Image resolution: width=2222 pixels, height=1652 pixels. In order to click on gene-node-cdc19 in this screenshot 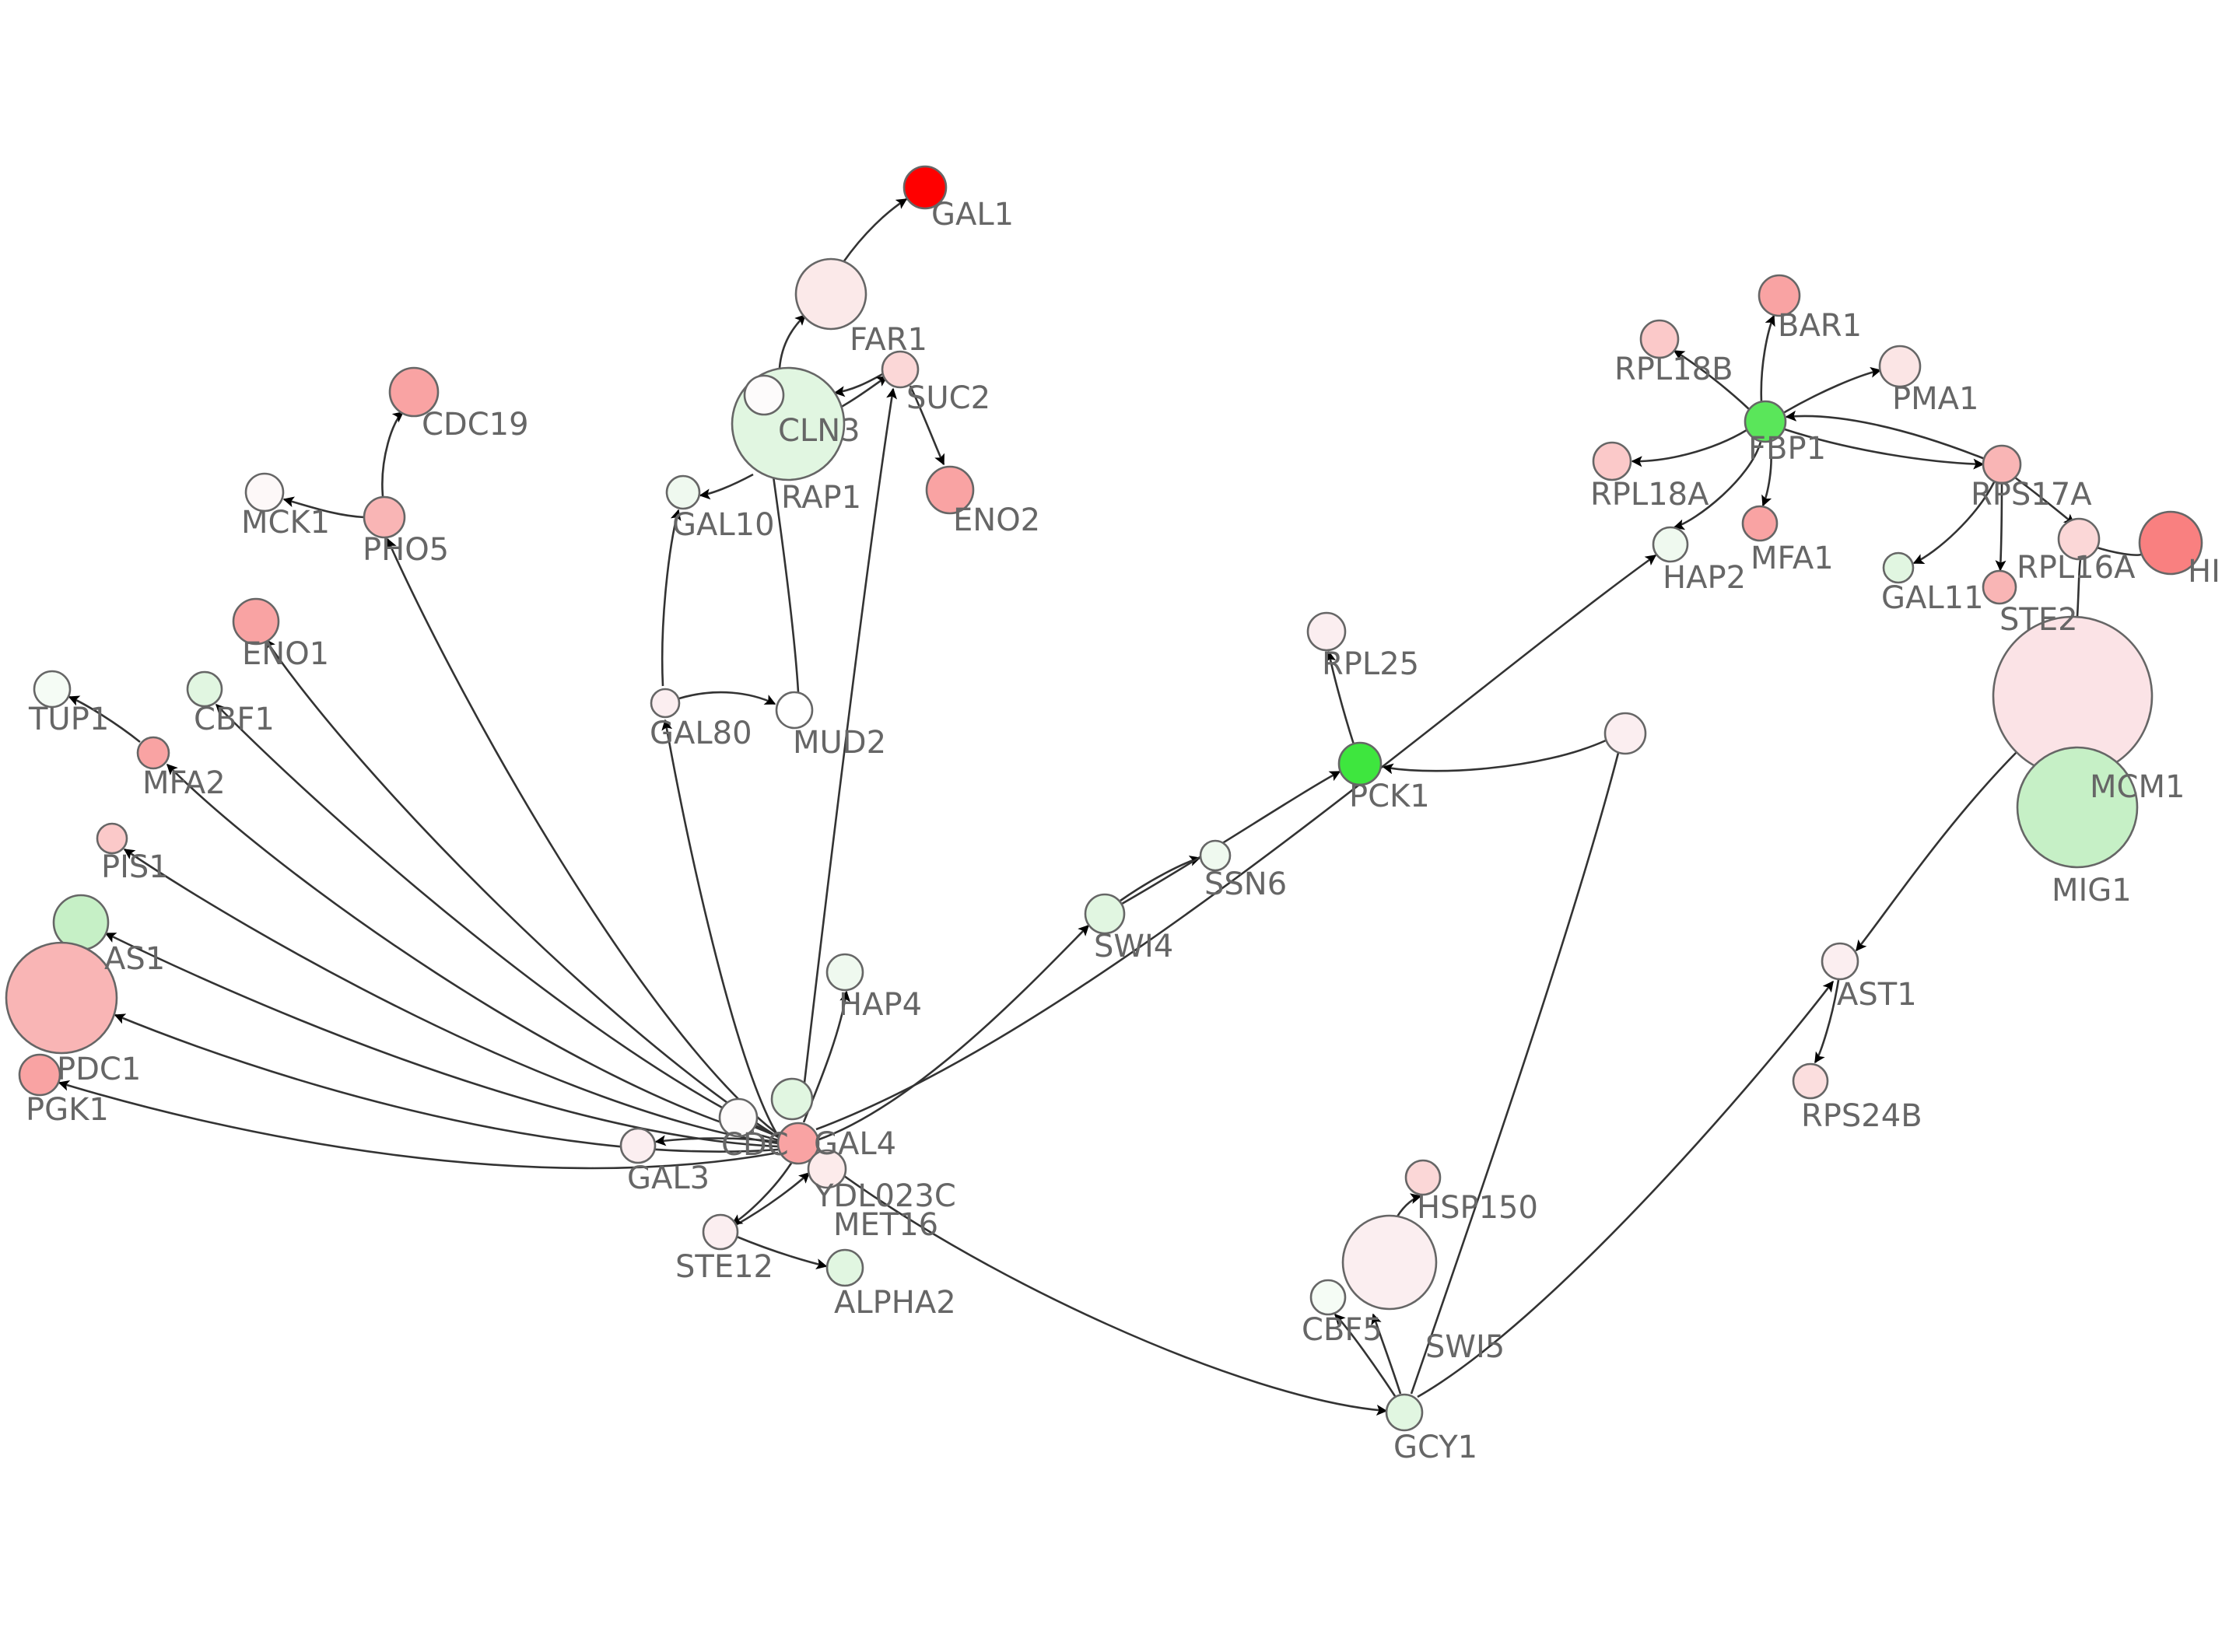, I will do `click(414, 392)`.